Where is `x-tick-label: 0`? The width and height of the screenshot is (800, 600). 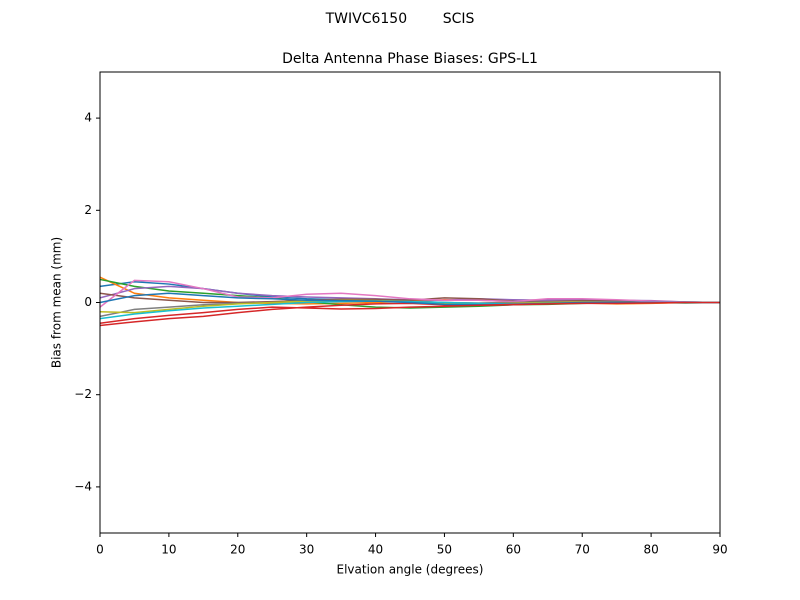
x-tick-label: 0 is located at coordinates (100, 550).